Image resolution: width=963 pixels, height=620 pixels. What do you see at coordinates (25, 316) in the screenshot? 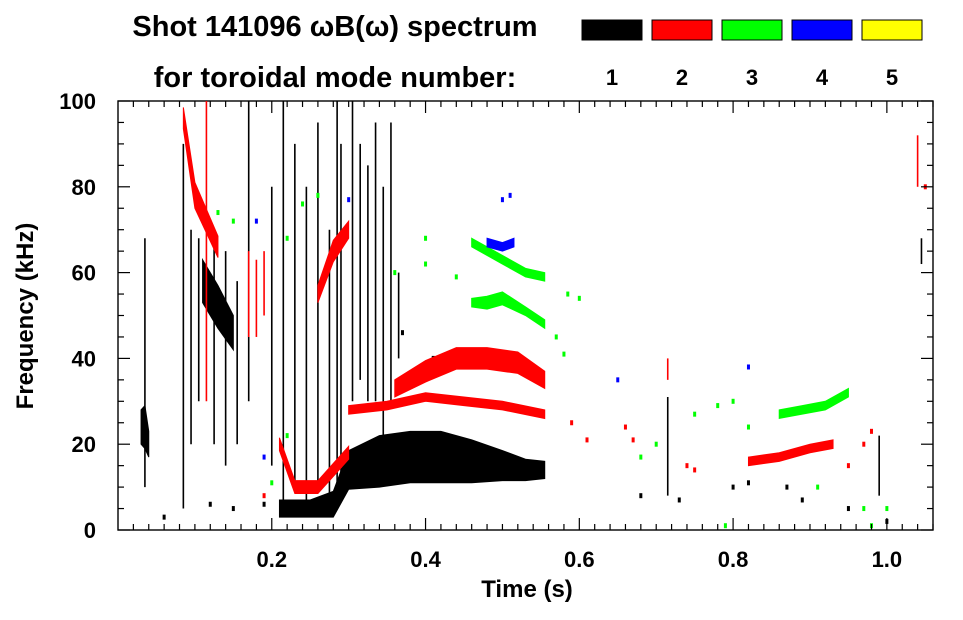
I see `y-axis-label: Frequency (kHz)` at bounding box center [25, 316].